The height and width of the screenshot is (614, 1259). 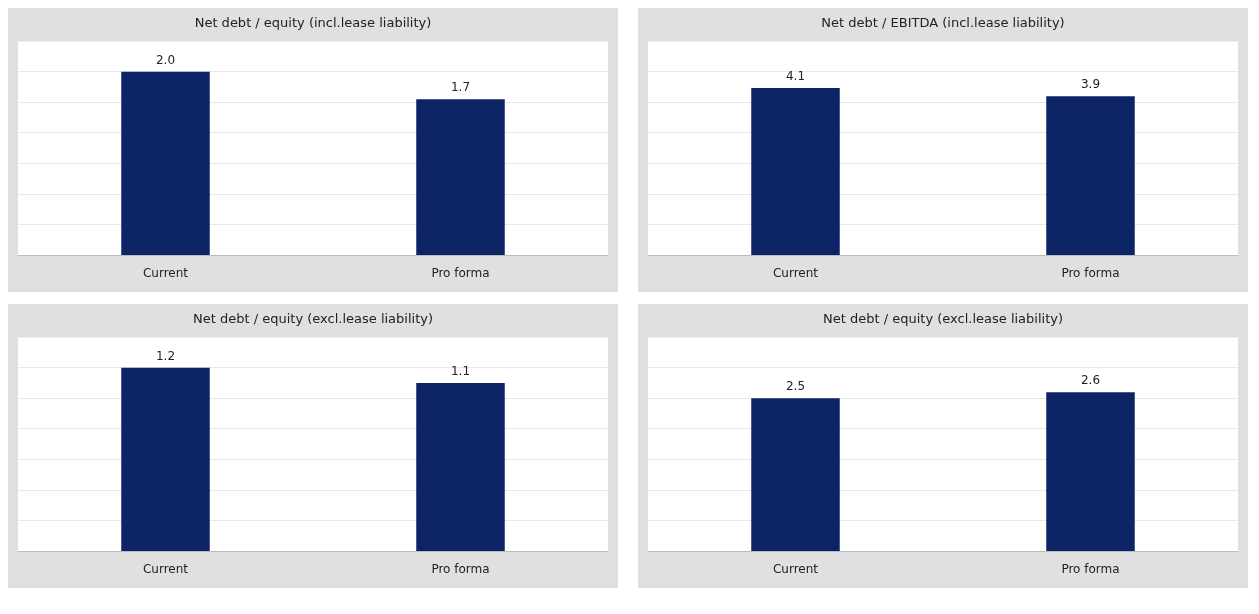 What do you see at coordinates (165, 59) in the screenshot?
I see `data-label: 2.0` at bounding box center [165, 59].